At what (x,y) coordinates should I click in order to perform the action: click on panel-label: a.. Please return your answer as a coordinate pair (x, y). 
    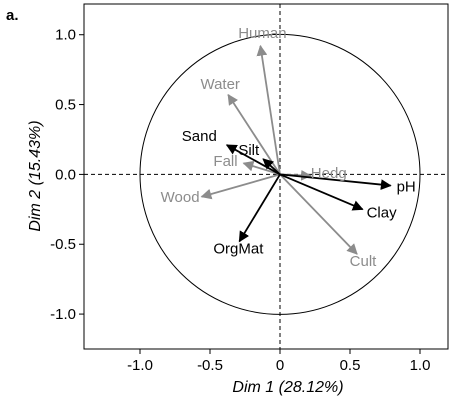
    Looking at the image, I should click on (12, 15).